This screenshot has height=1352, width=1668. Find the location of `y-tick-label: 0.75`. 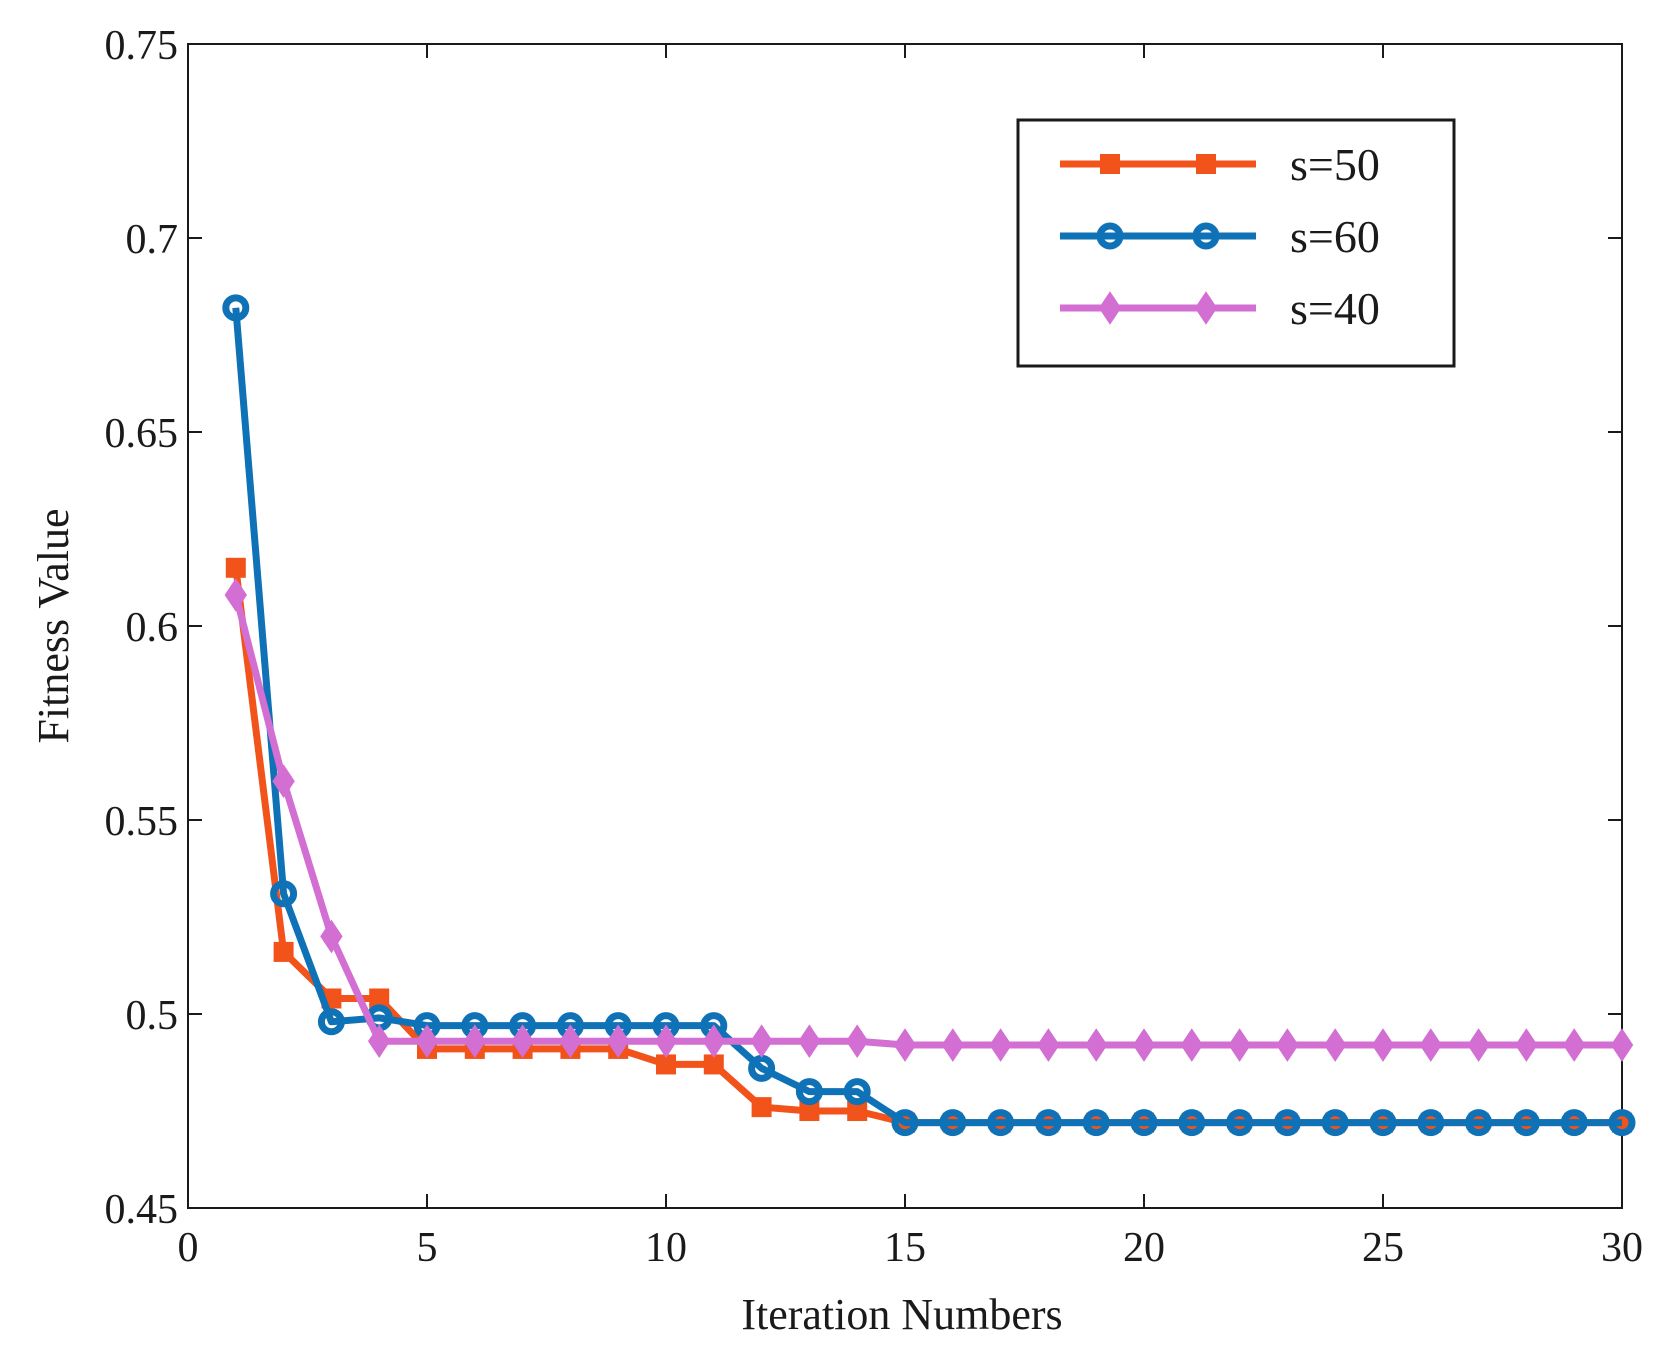

y-tick-label: 0.75 is located at coordinates (142, 46).